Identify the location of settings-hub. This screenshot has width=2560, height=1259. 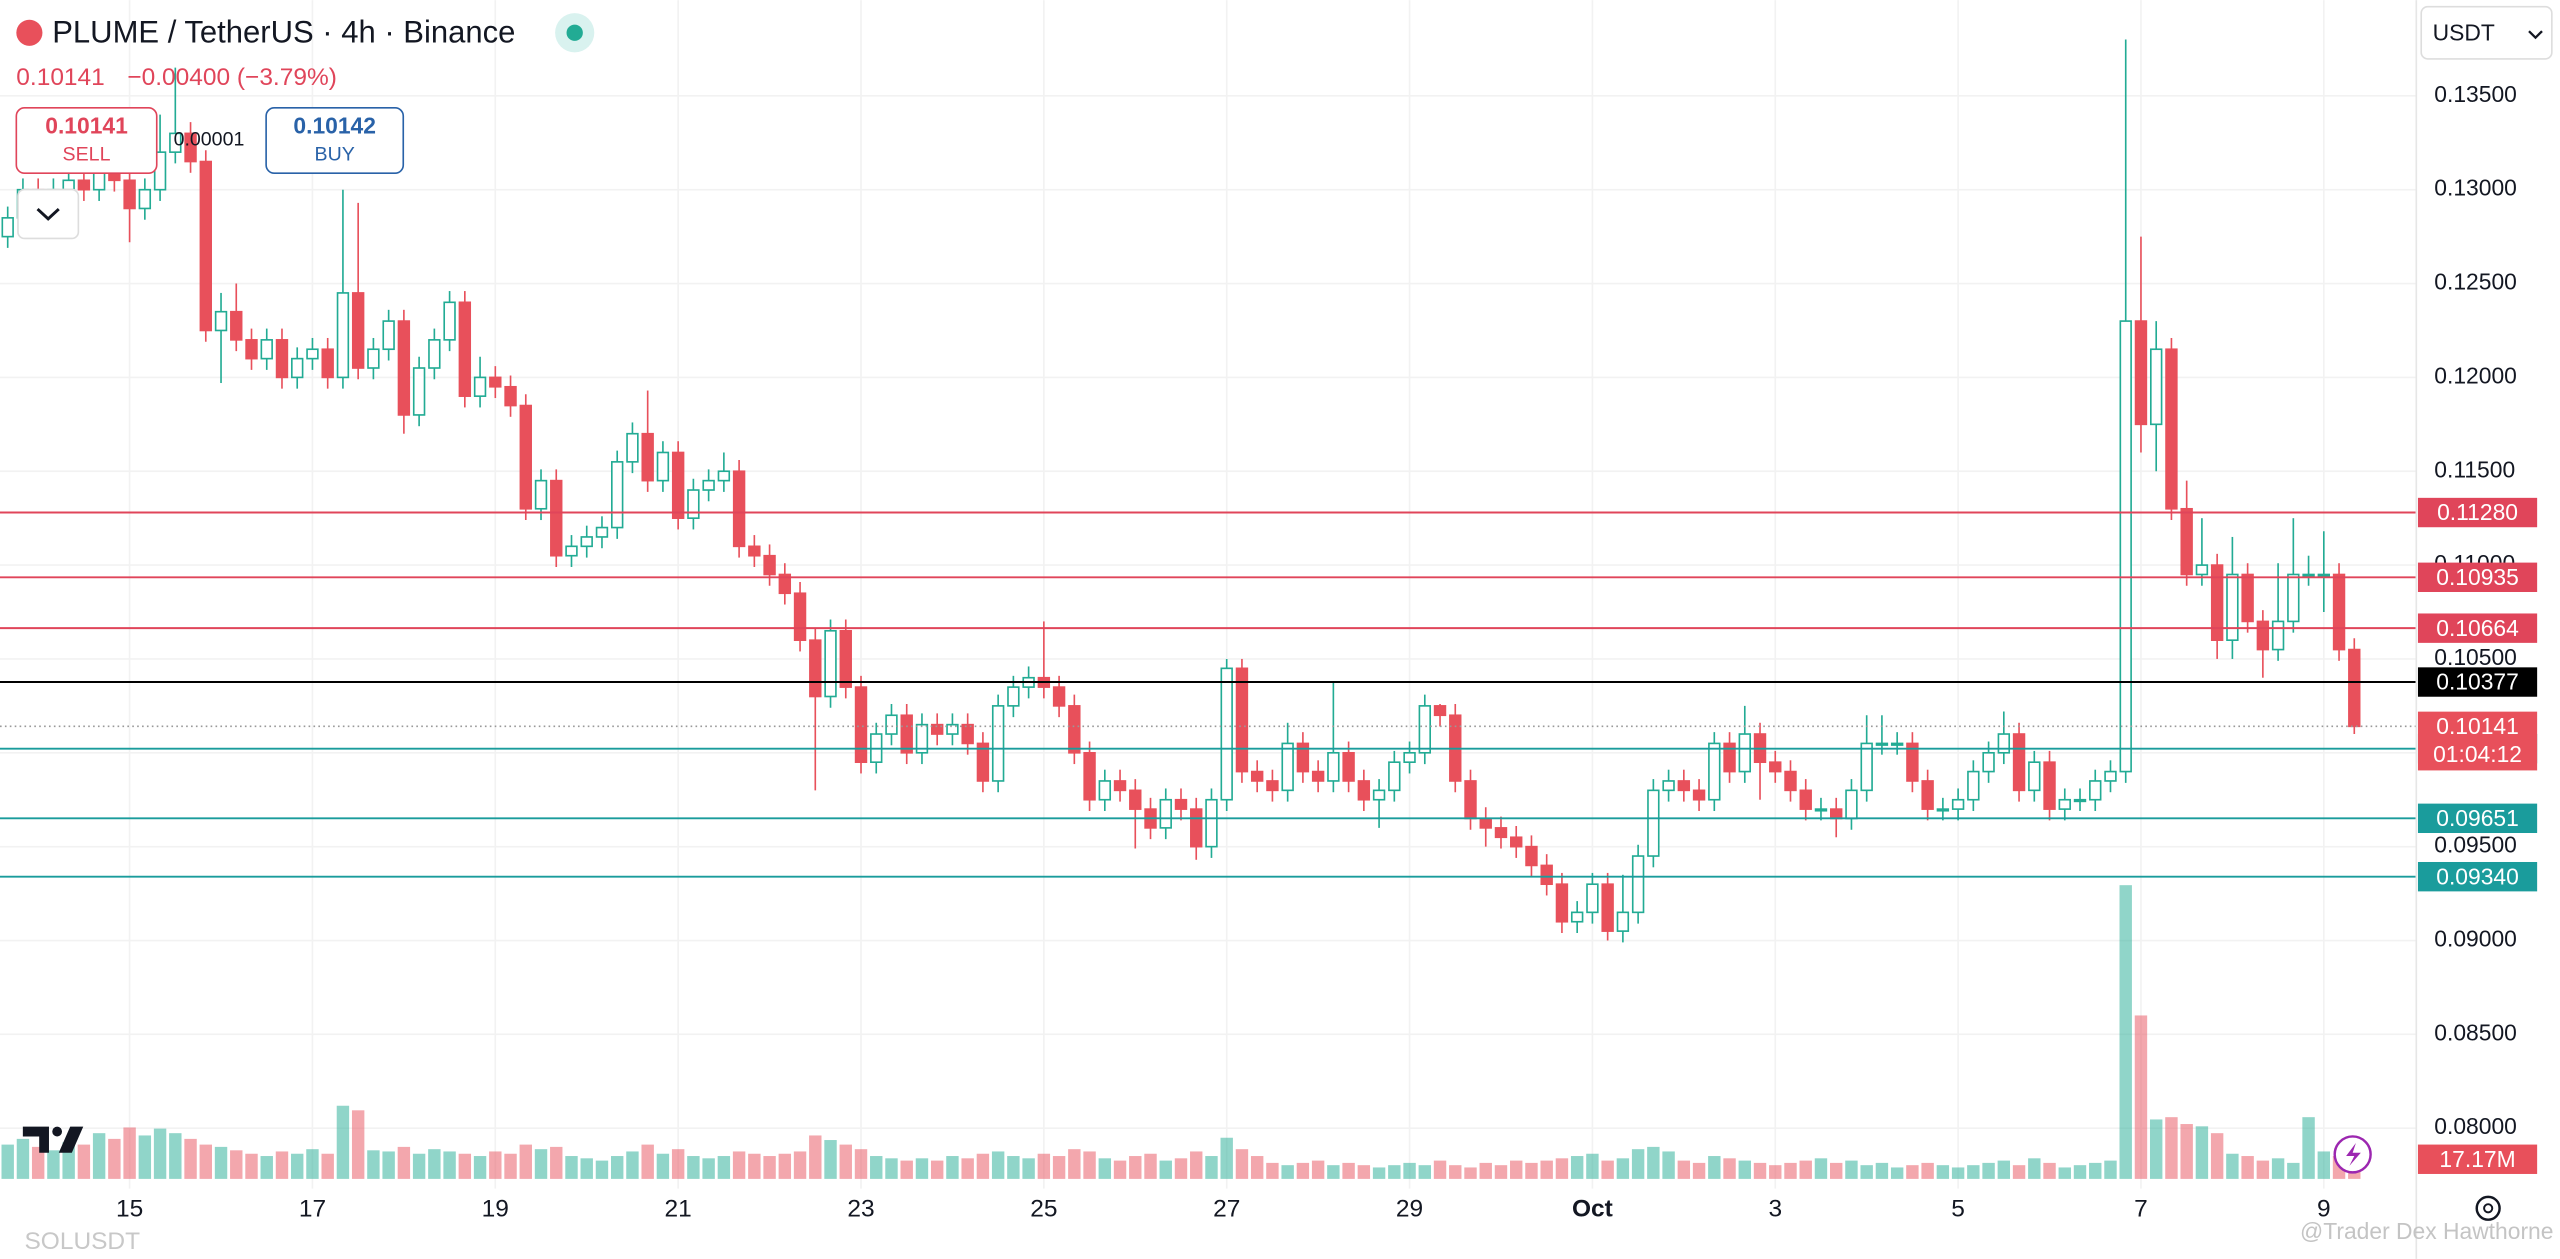
(2488, 1208).